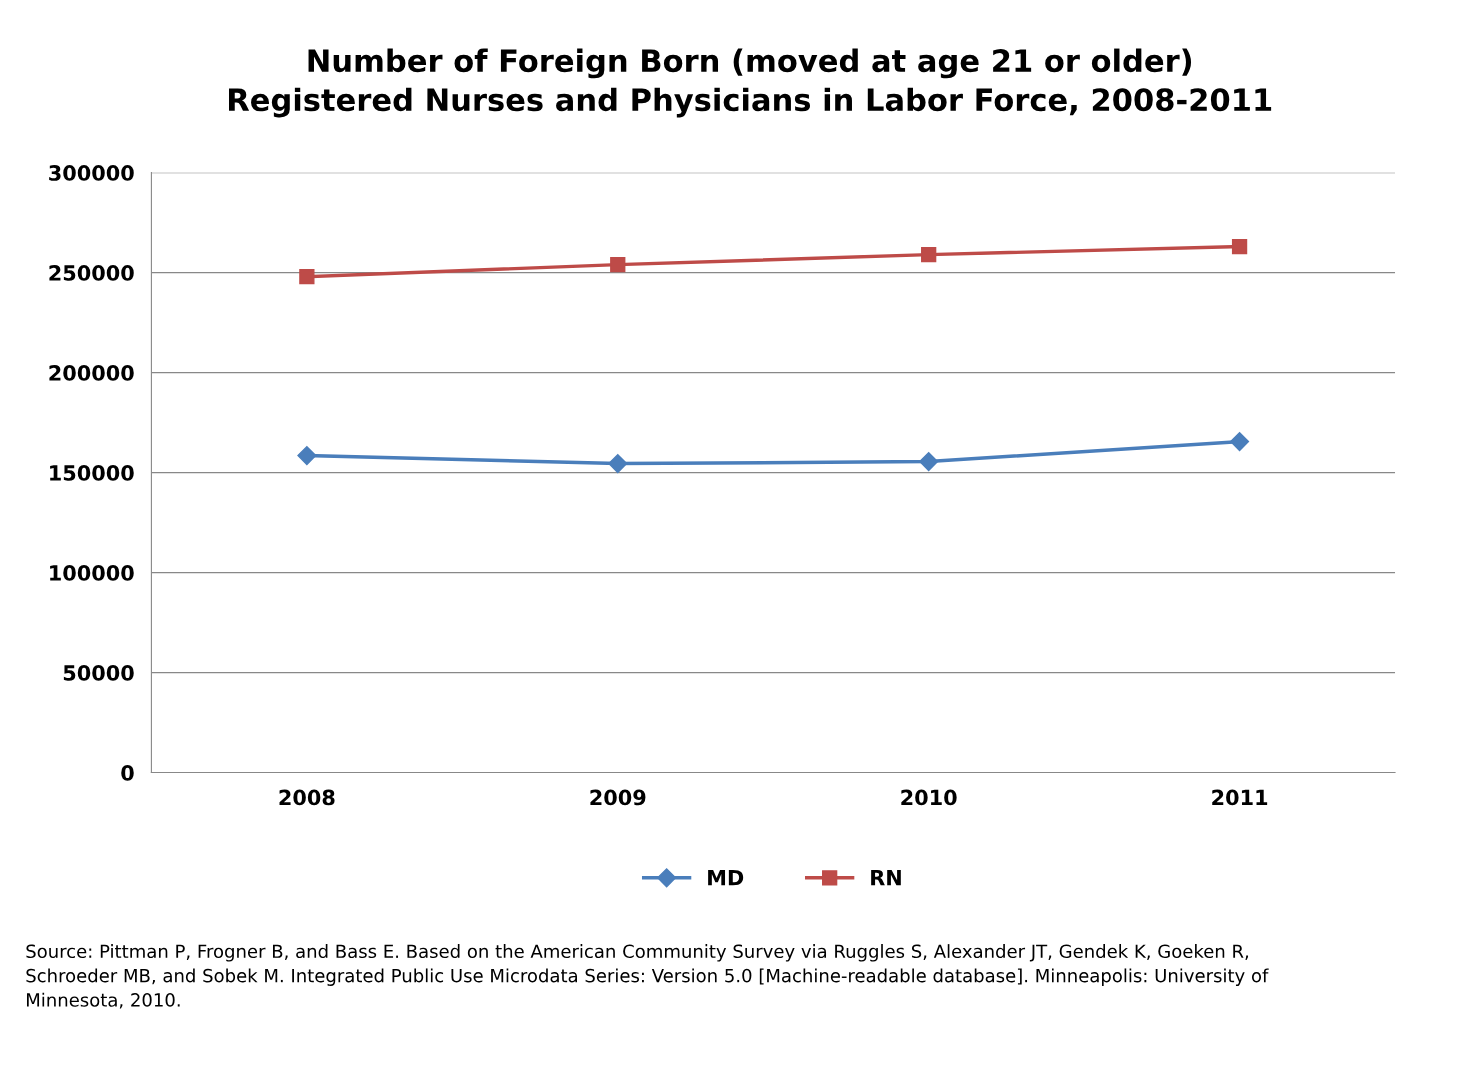  I want to click on chart-title: Number of Foreign Born (moved at age 21 or older) Registered Nurses and Physicians in Labor Force, 2008-2011, so click(750, 83).